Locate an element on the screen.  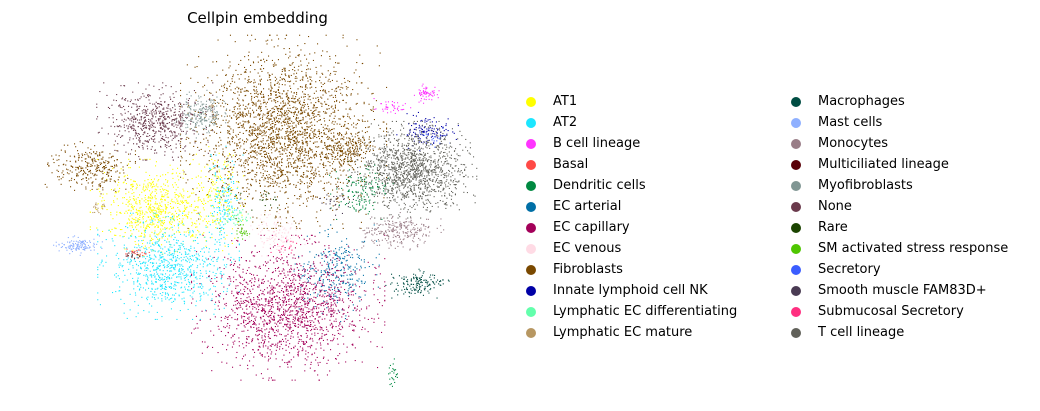
series-ec-capillary is located at coordinates (288, 307).